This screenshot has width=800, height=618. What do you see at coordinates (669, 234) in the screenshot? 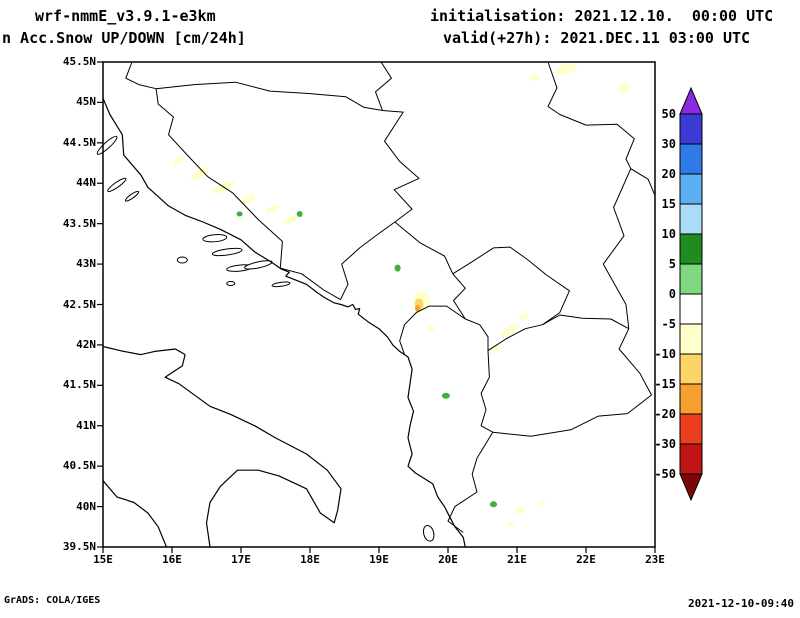
I see `colorbar-tick-label: 10` at bounding box center [669, 234].